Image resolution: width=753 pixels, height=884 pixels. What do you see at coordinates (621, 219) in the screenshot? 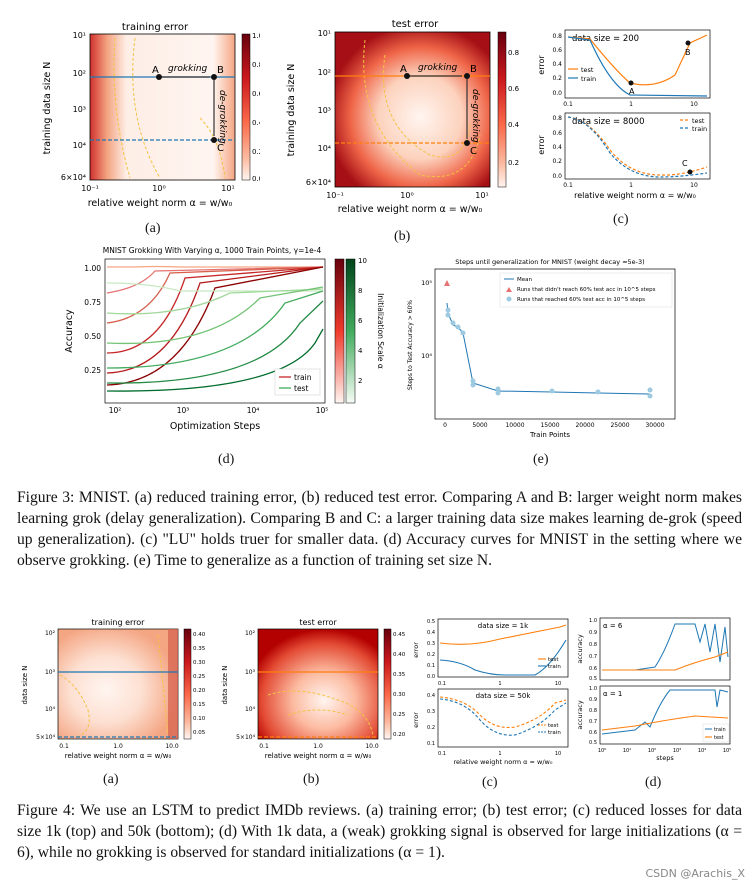
I see `fig3-label-c: (c)` at bounding box center [621, 219].